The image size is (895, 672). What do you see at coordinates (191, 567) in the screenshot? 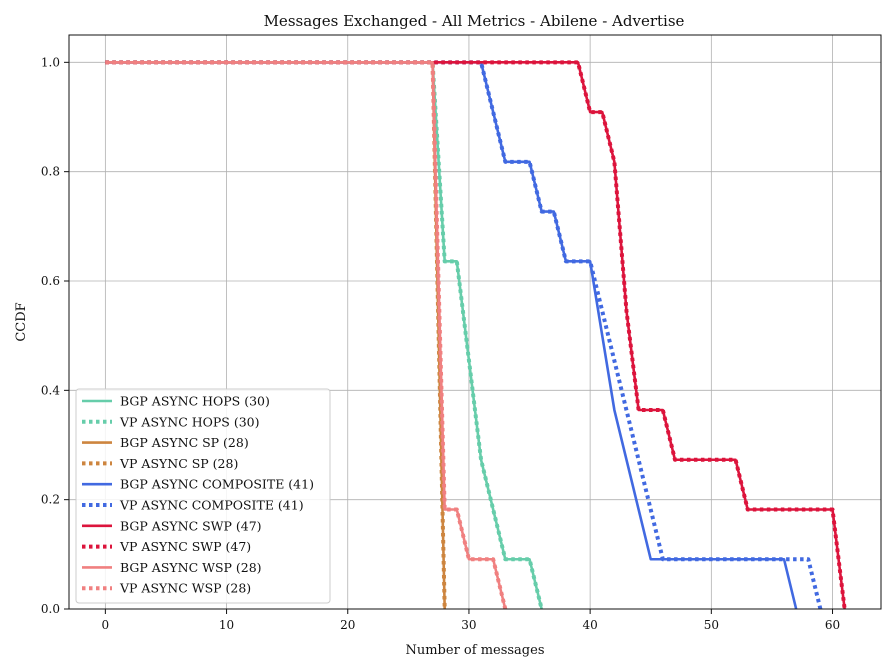
I see `legend-label-bgp-async-wsp-28: BGP ASYNC WSP (28)` at bounding box center [191, 567].